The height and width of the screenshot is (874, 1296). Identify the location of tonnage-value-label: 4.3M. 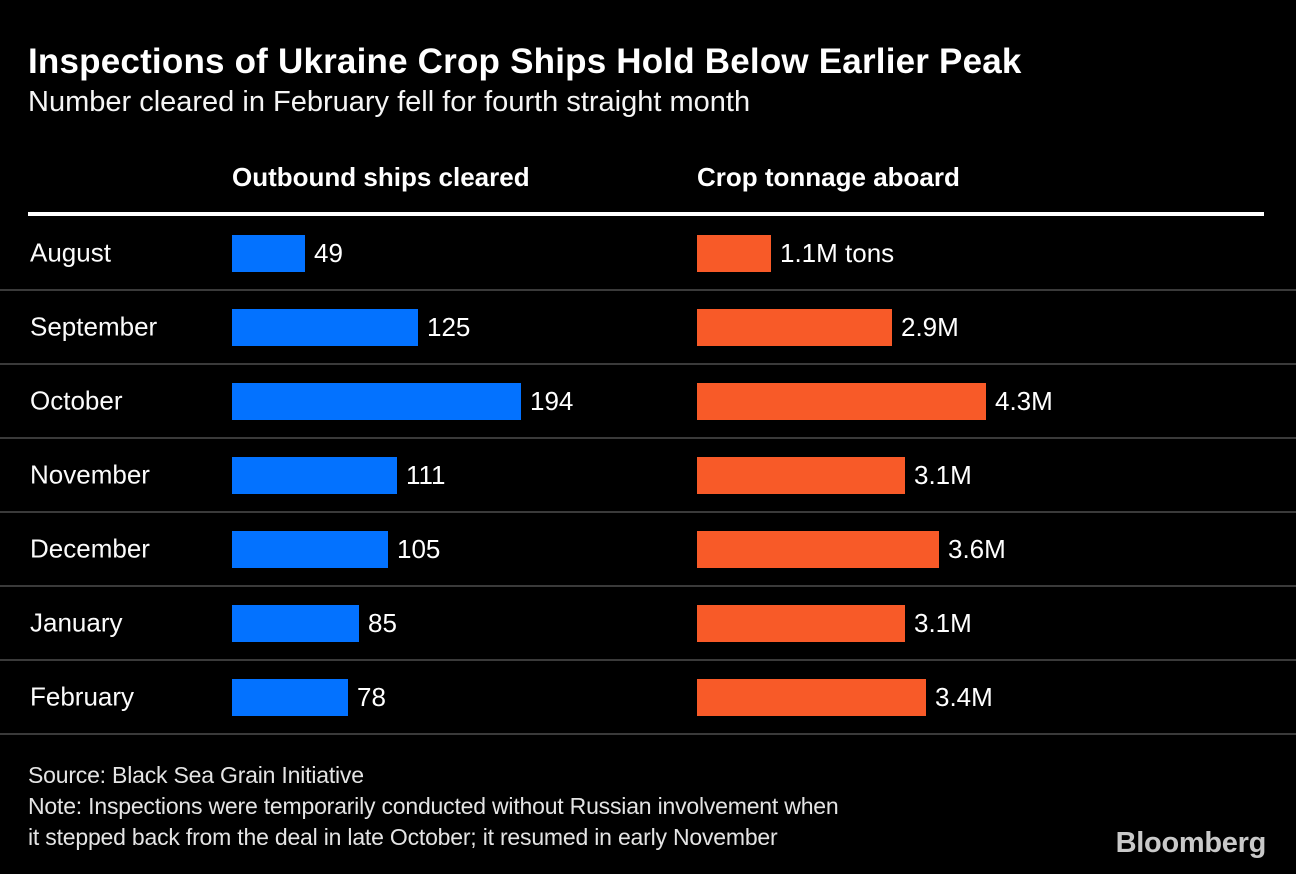
(1024, 400).